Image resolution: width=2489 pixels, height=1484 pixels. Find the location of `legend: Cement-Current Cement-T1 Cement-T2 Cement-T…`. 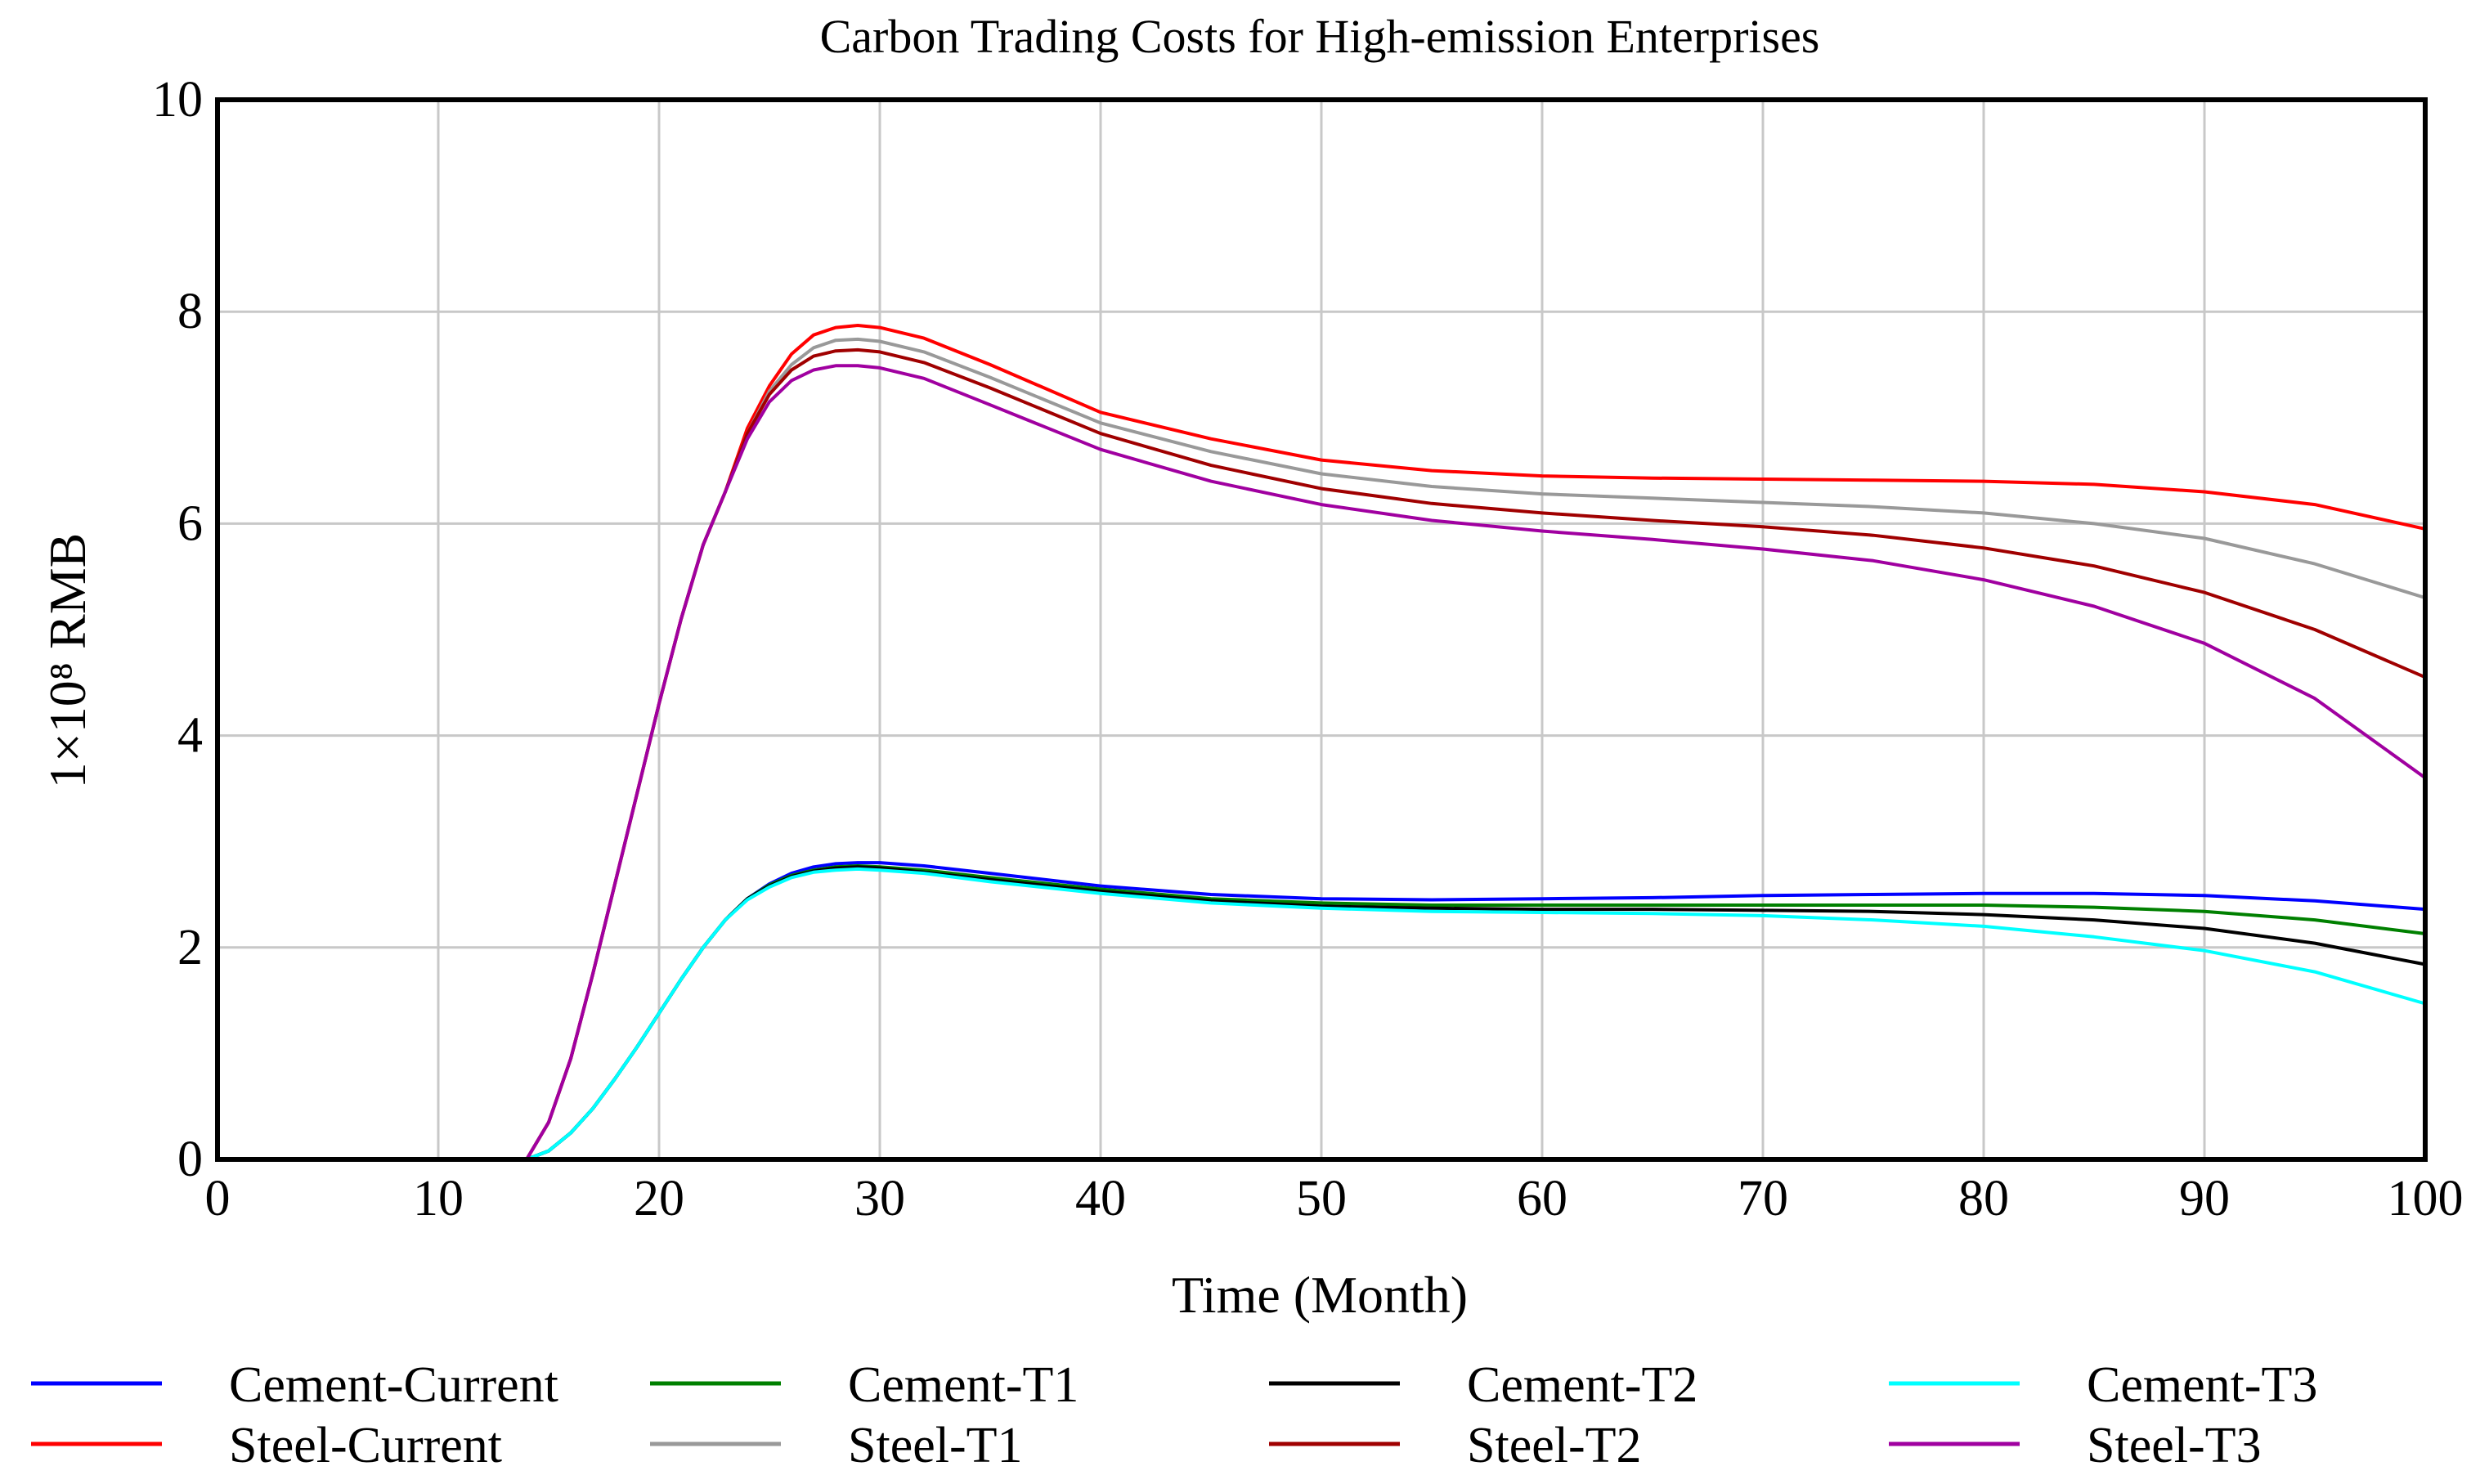

legend: Cement-Current Cement-T1 Cement-T2 Cement-T… is located at coordinates (1174, 1415).